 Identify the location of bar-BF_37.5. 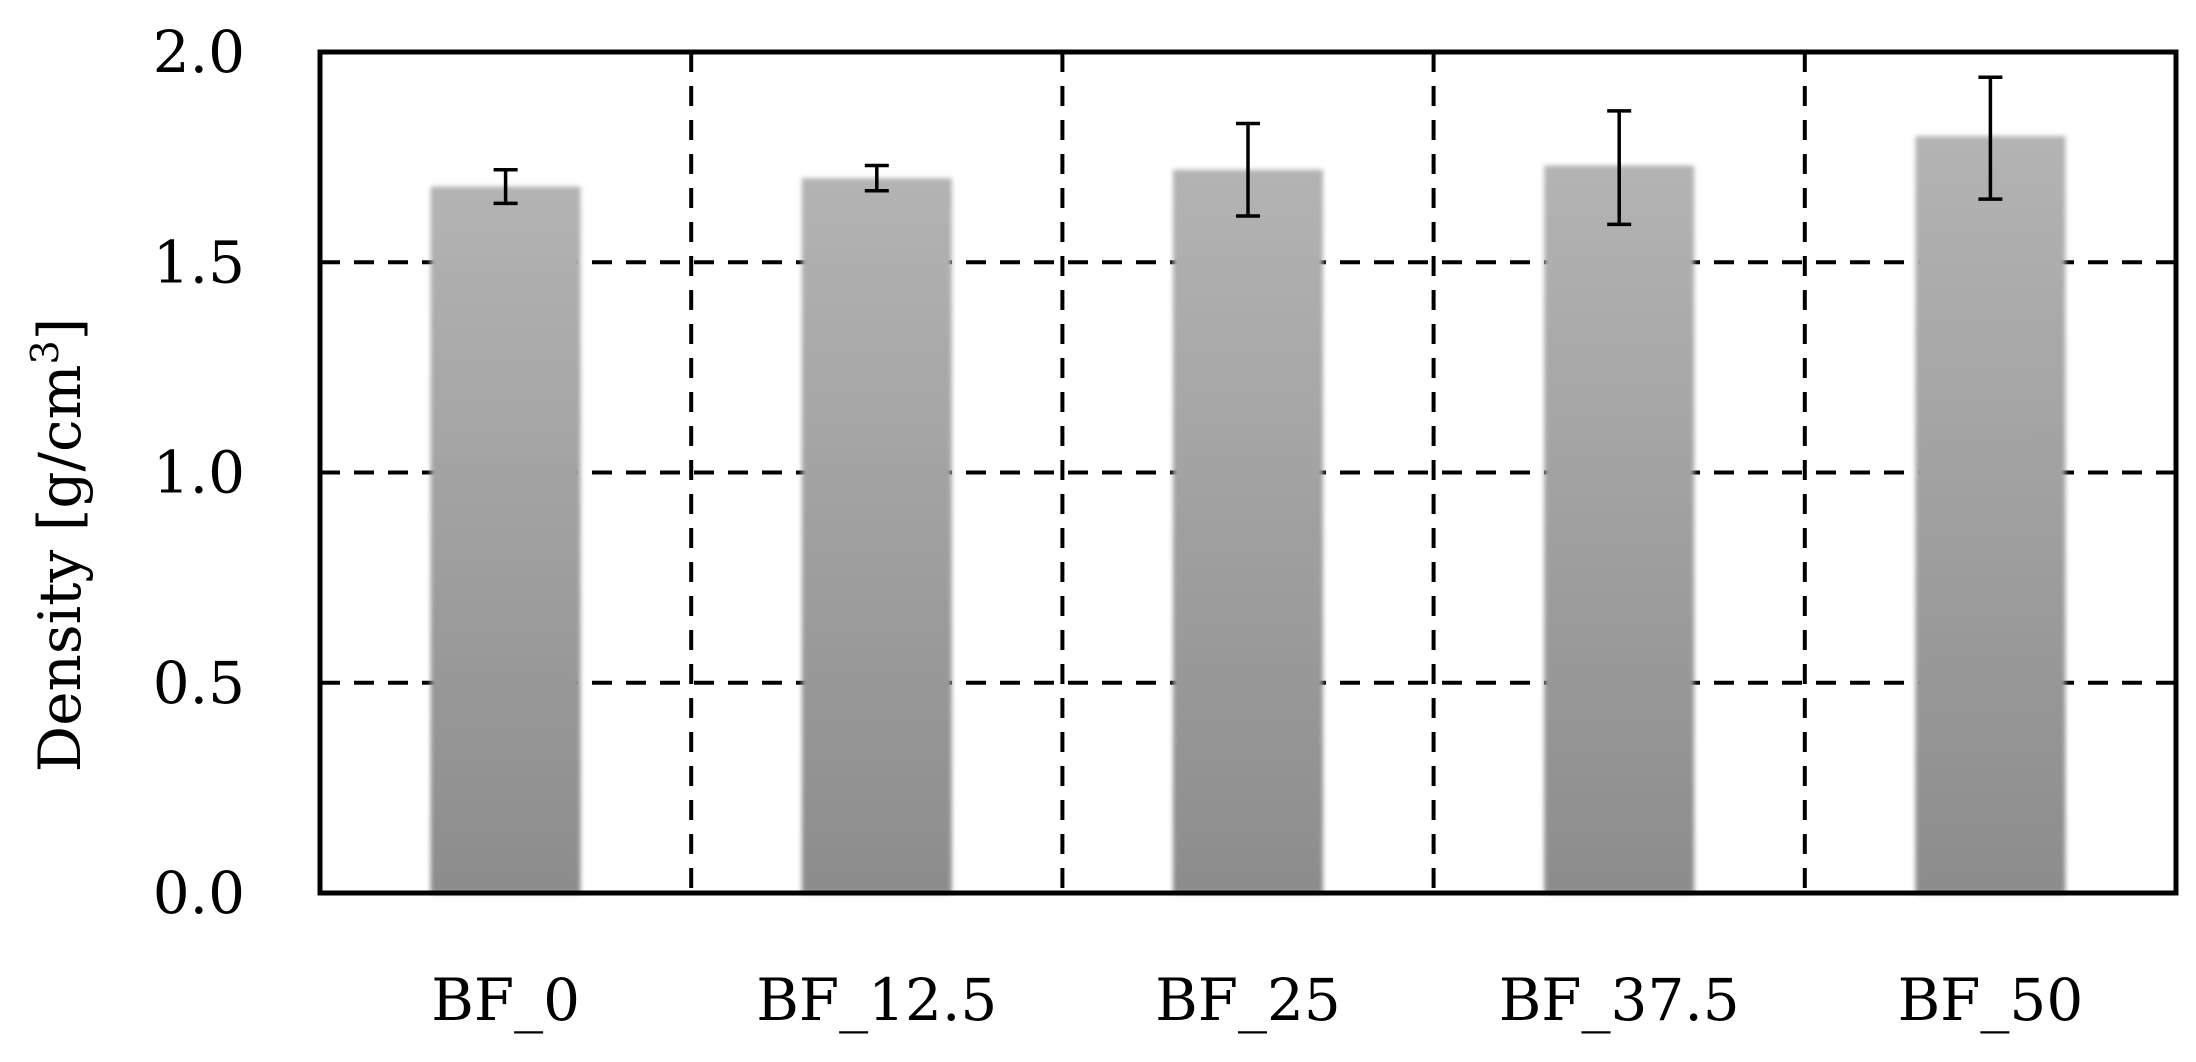
(1619, 529).